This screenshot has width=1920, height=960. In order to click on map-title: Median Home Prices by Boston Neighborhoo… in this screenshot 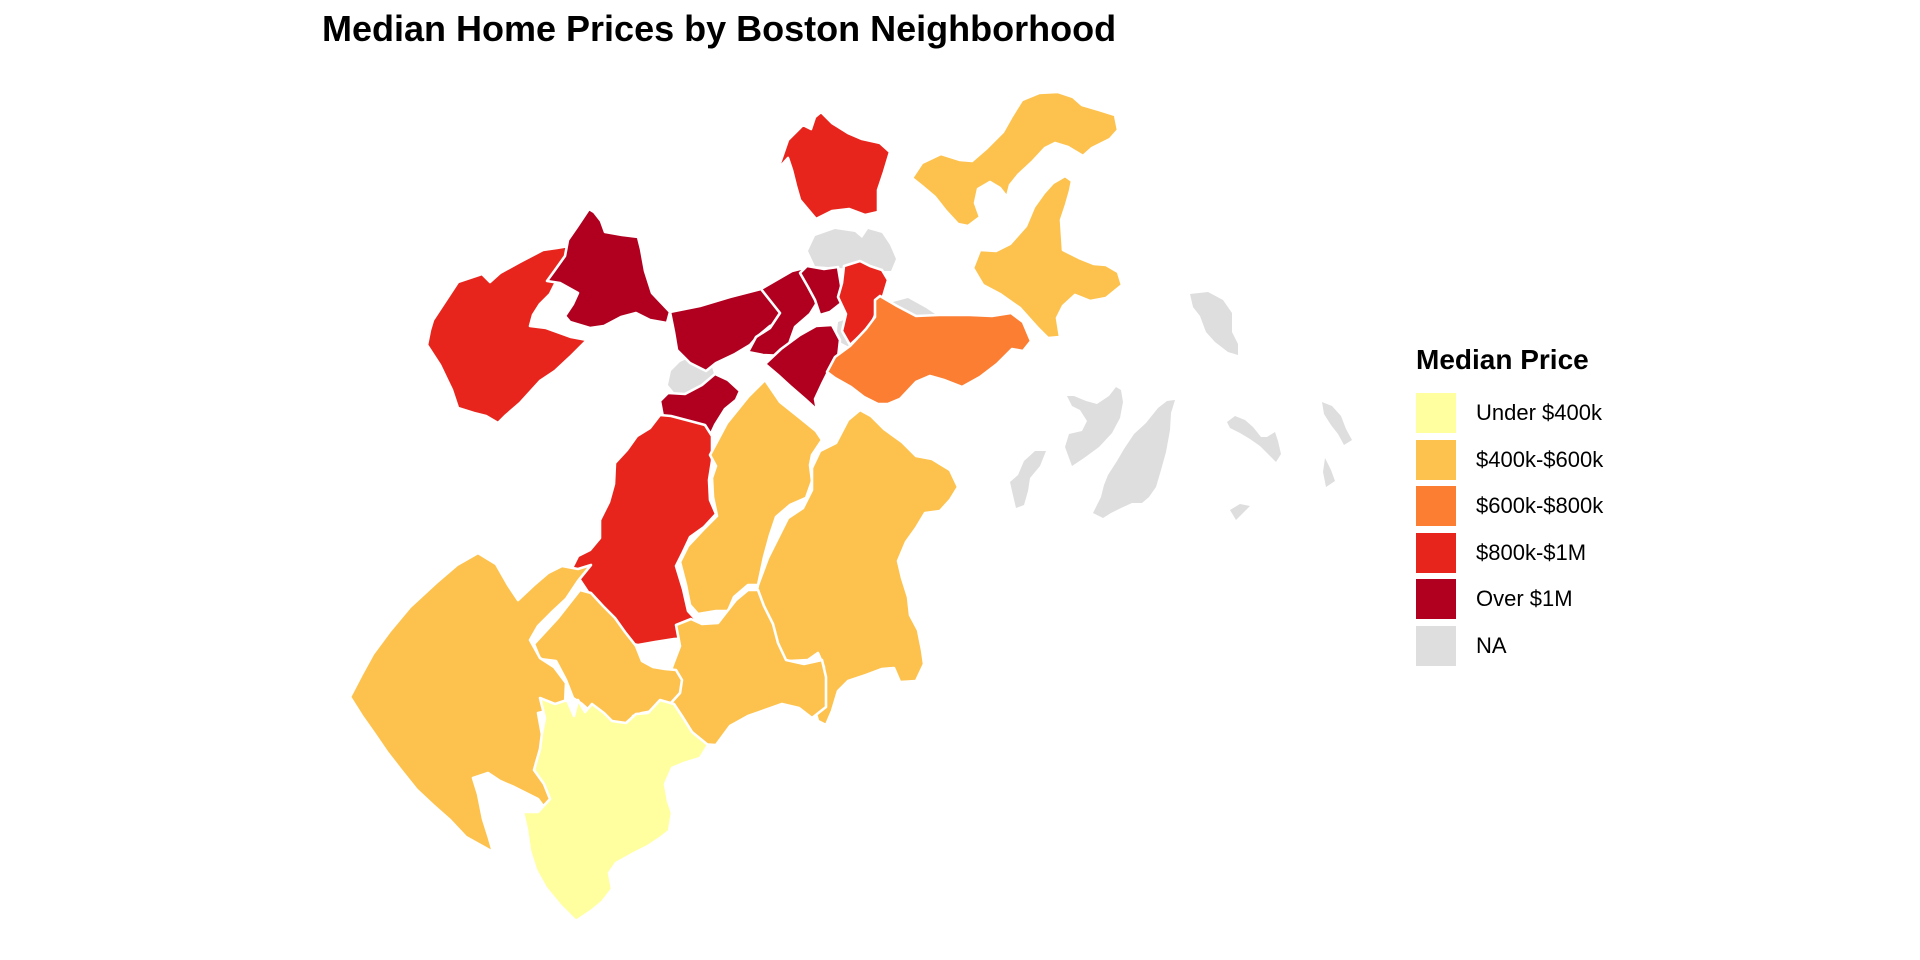, I will do `click(719, 28)`.